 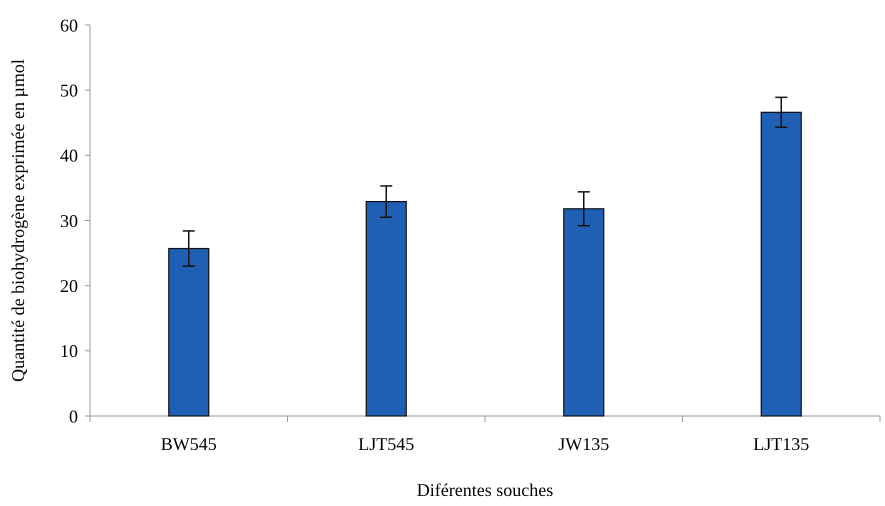 I want to click on y-tick-label: 10, so click(x=69, y=351).